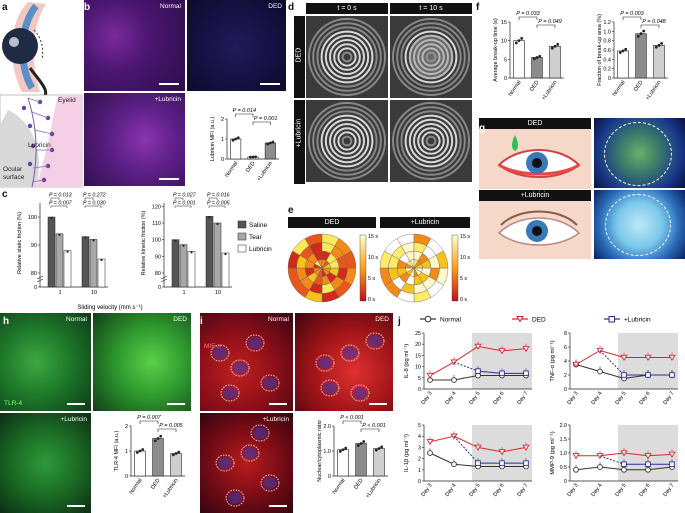 Image resolution: width=685 pixels, height=513 pixels. Describe the element at coordinates (426, 398) in the screenshot. I see `x-tick-label: Day 3` at that location.